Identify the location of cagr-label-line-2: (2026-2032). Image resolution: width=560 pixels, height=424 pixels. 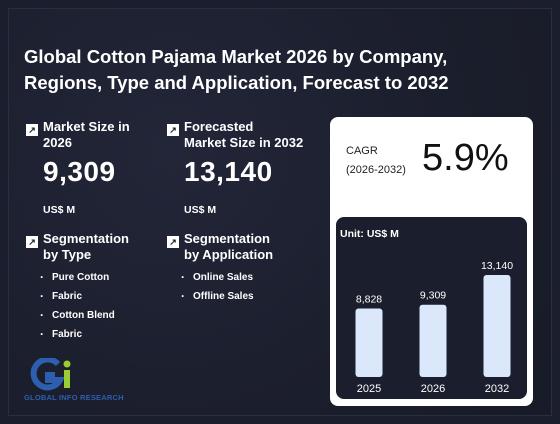
(376, 170).